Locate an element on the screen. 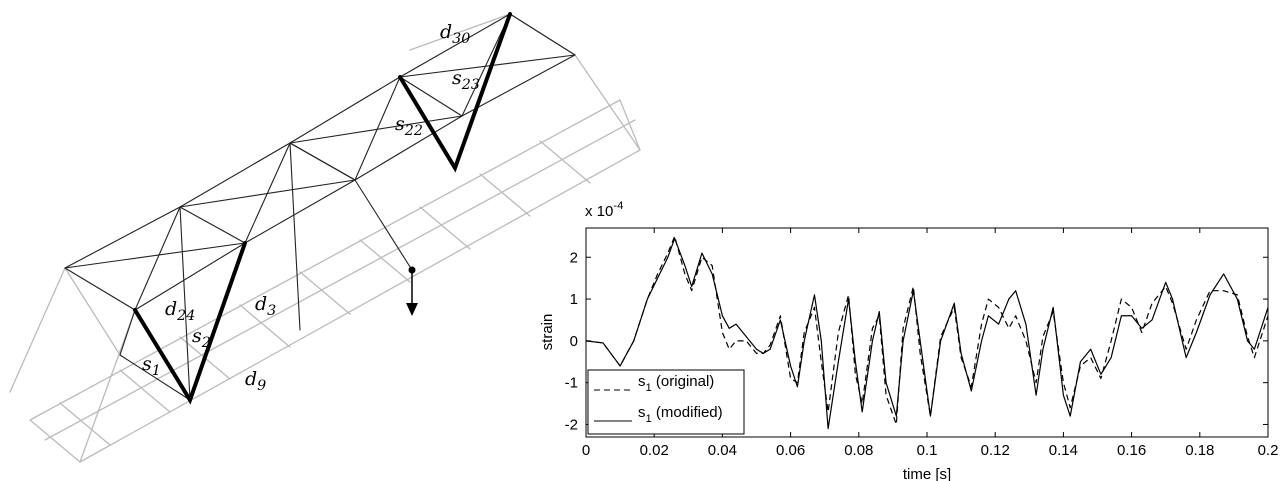 Image resolution: width=1284 pixels, height=481 pixels. x-tick-label: 0.08 is located at coordinates (858, 450).